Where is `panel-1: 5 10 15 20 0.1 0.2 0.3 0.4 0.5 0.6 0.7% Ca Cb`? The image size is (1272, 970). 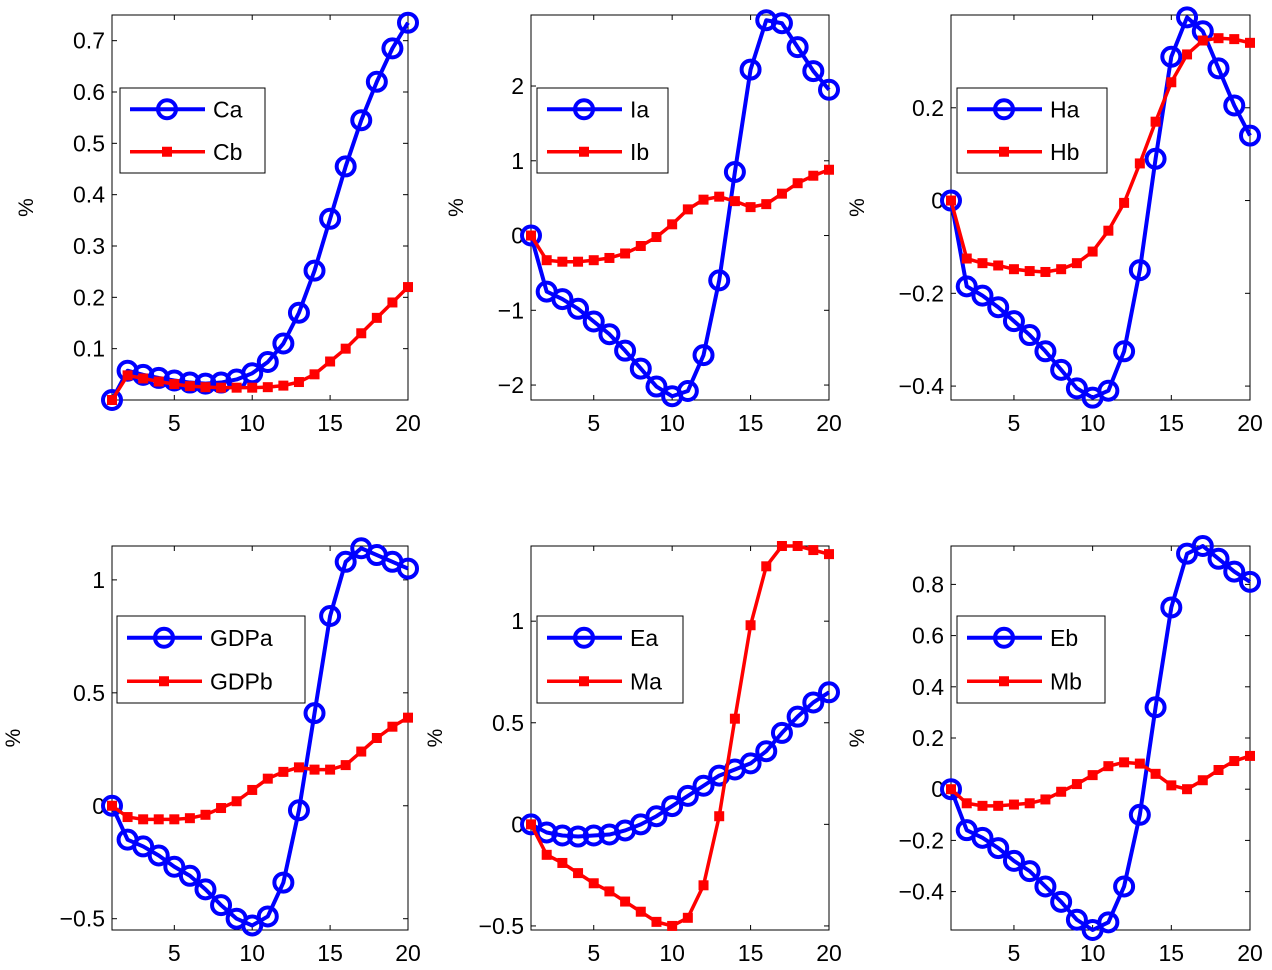 panel-1: 5 10 15 20 0.1 0.2 0.3 0.4 0.5 0.6 0.7% Ca Cb is located at coordinates (218, 223).